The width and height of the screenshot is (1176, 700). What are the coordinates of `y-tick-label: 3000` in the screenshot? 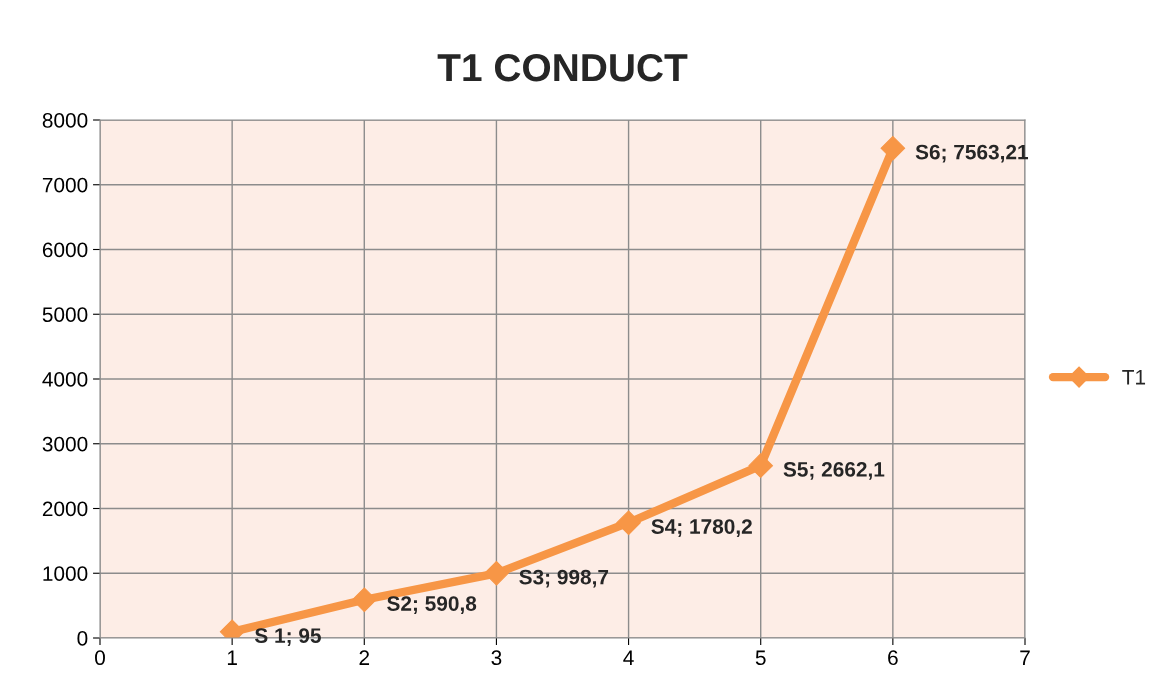 It's located at (65, 444).